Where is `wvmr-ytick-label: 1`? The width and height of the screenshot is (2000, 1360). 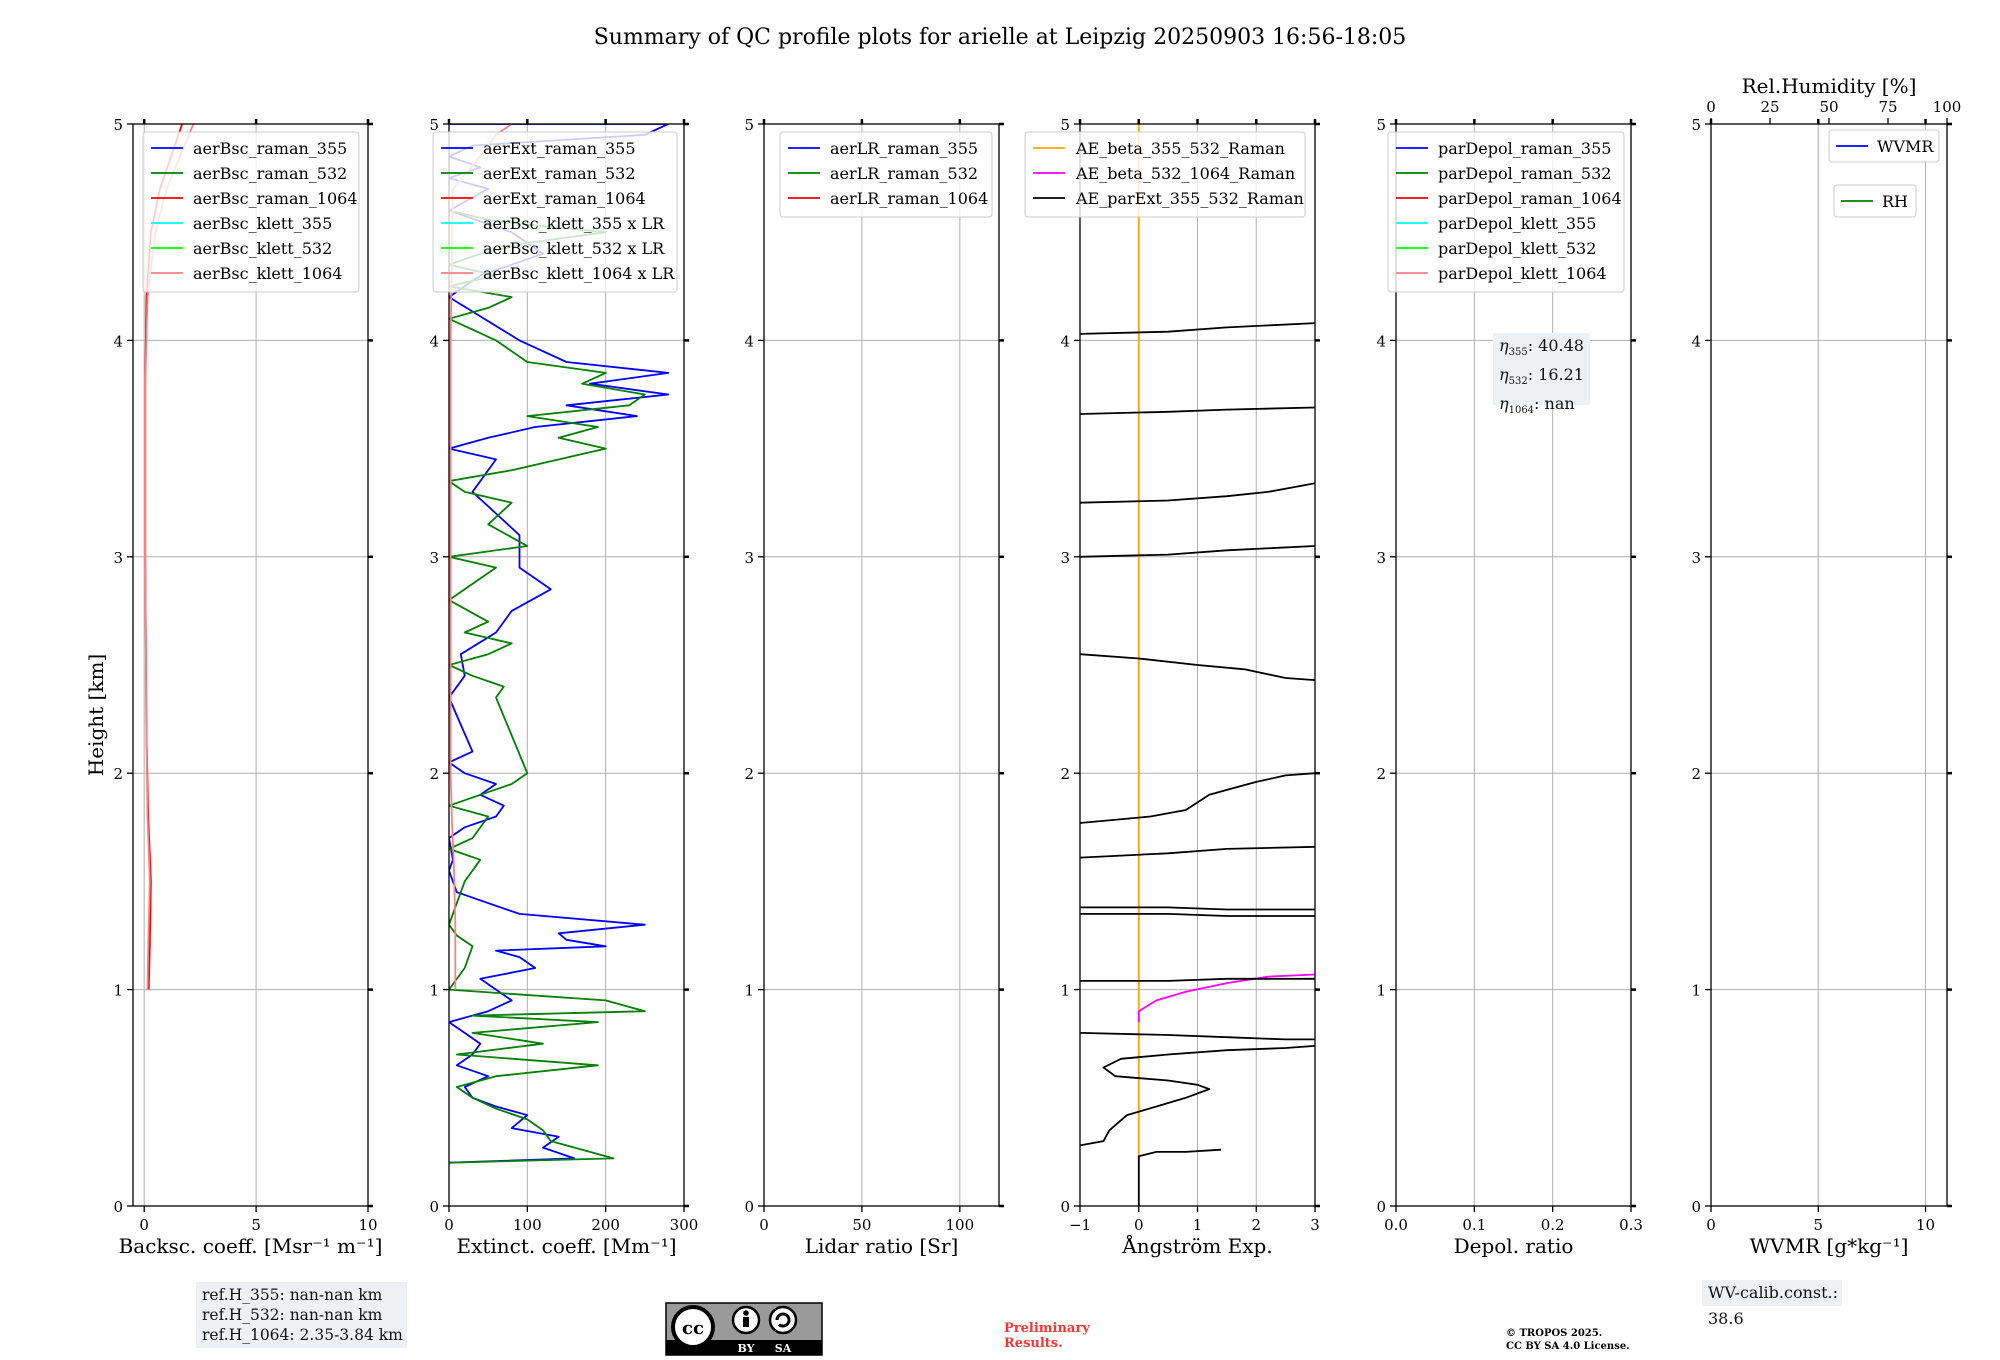
wvmr-ytick-label: 1 is located at coordinates (1696, 991).